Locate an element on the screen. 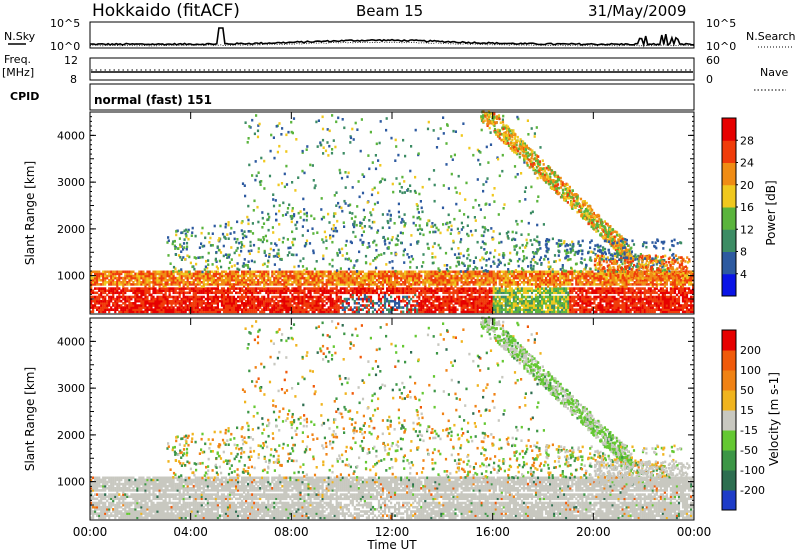 The width and height of the screenshot is (800, 554). nsearch-label: N.Search is located at coordinates (771, 36).